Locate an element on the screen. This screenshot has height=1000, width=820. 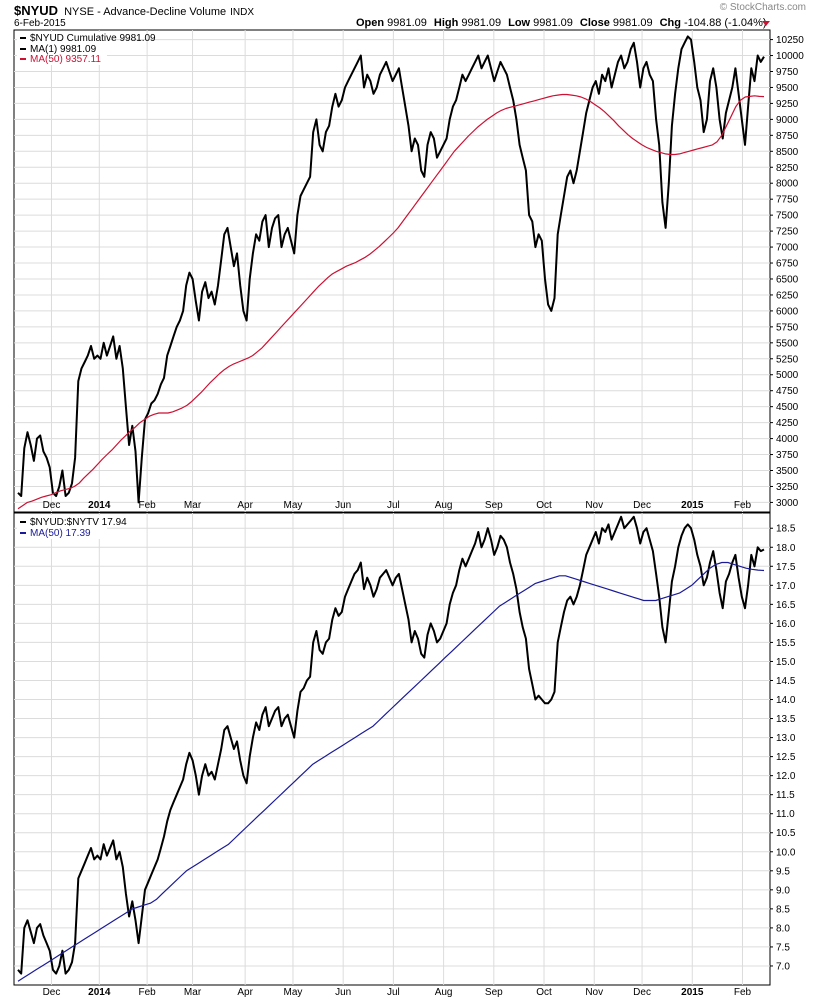
legend-item: MA(1) 9981.09 is located at coordinates (63, 49).